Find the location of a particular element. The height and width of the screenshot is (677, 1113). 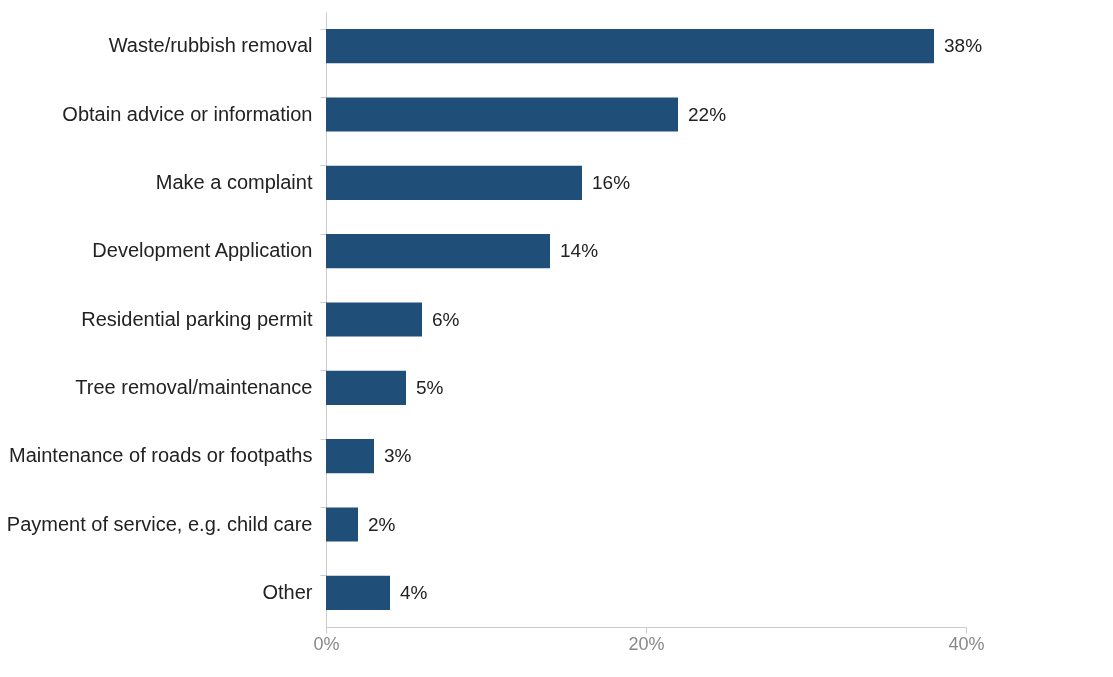

y-tick-label: Other is located at coordinates (287, 591).